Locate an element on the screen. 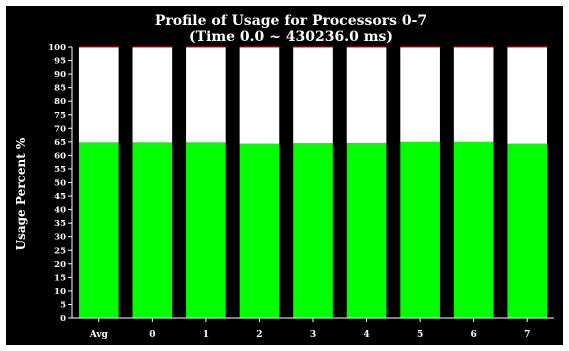 The image size is (569, 351). x-tick-label: 6 is located at coordinates (474, 335).